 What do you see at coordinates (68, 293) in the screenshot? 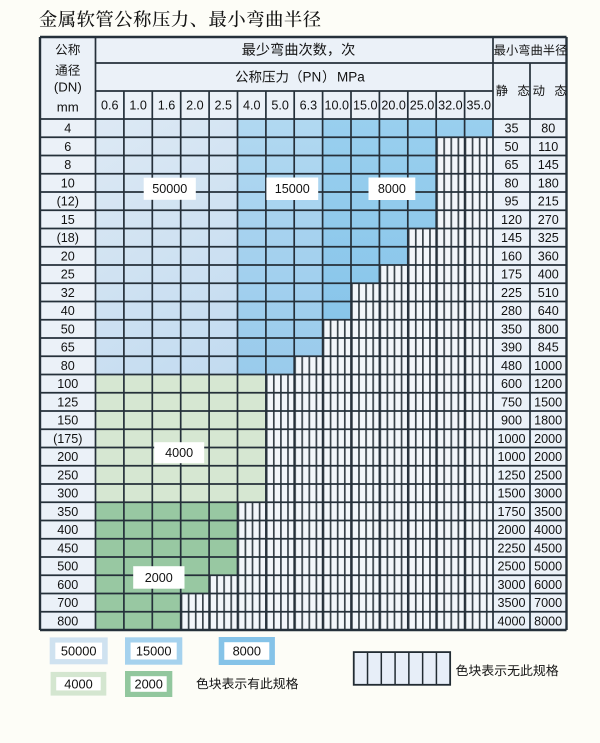
I see `svg-text: 32` at bounding box center [68, 293].